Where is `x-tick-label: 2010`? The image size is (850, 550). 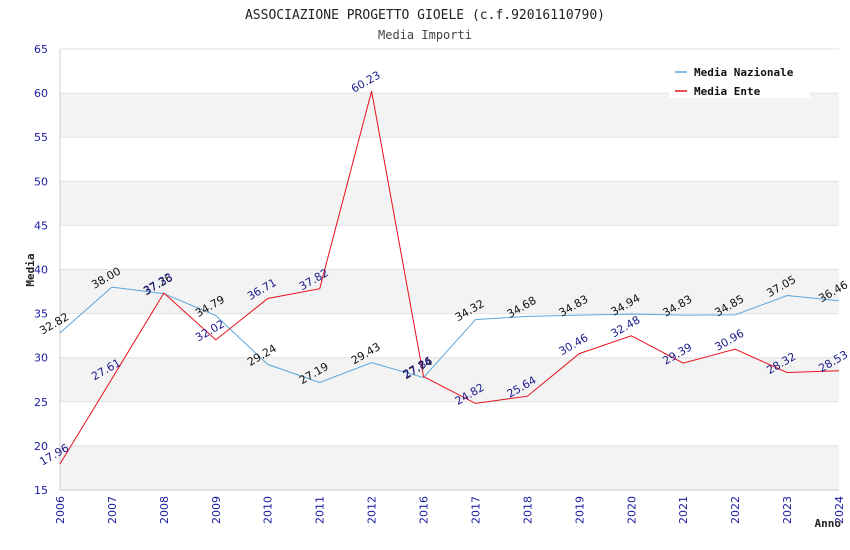 x-tick-label: 2010 is located at coordinates (268, 510).